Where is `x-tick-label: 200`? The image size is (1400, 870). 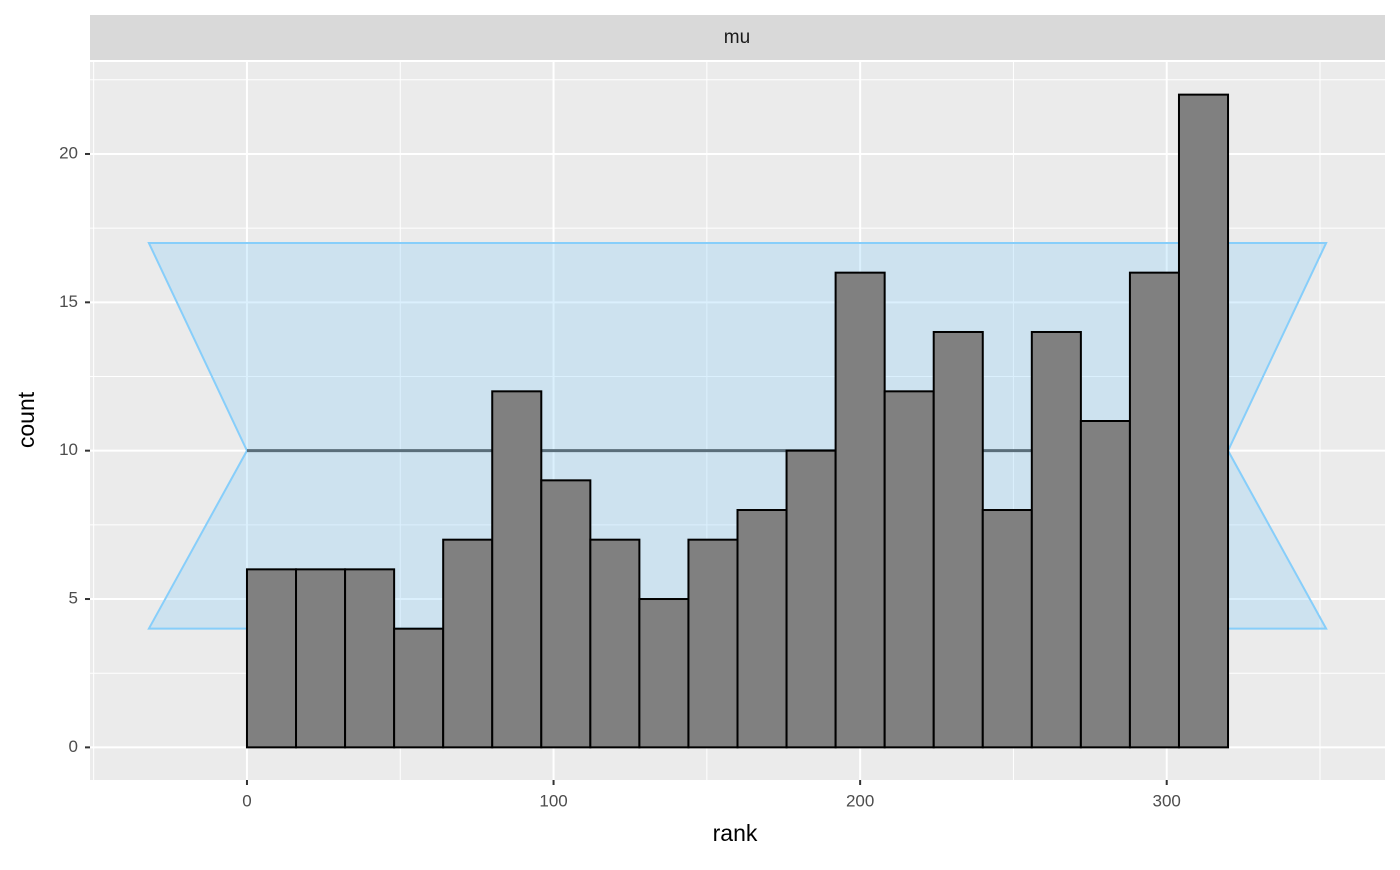
x-tick-label: 200 is located at coordinates (860, 800).